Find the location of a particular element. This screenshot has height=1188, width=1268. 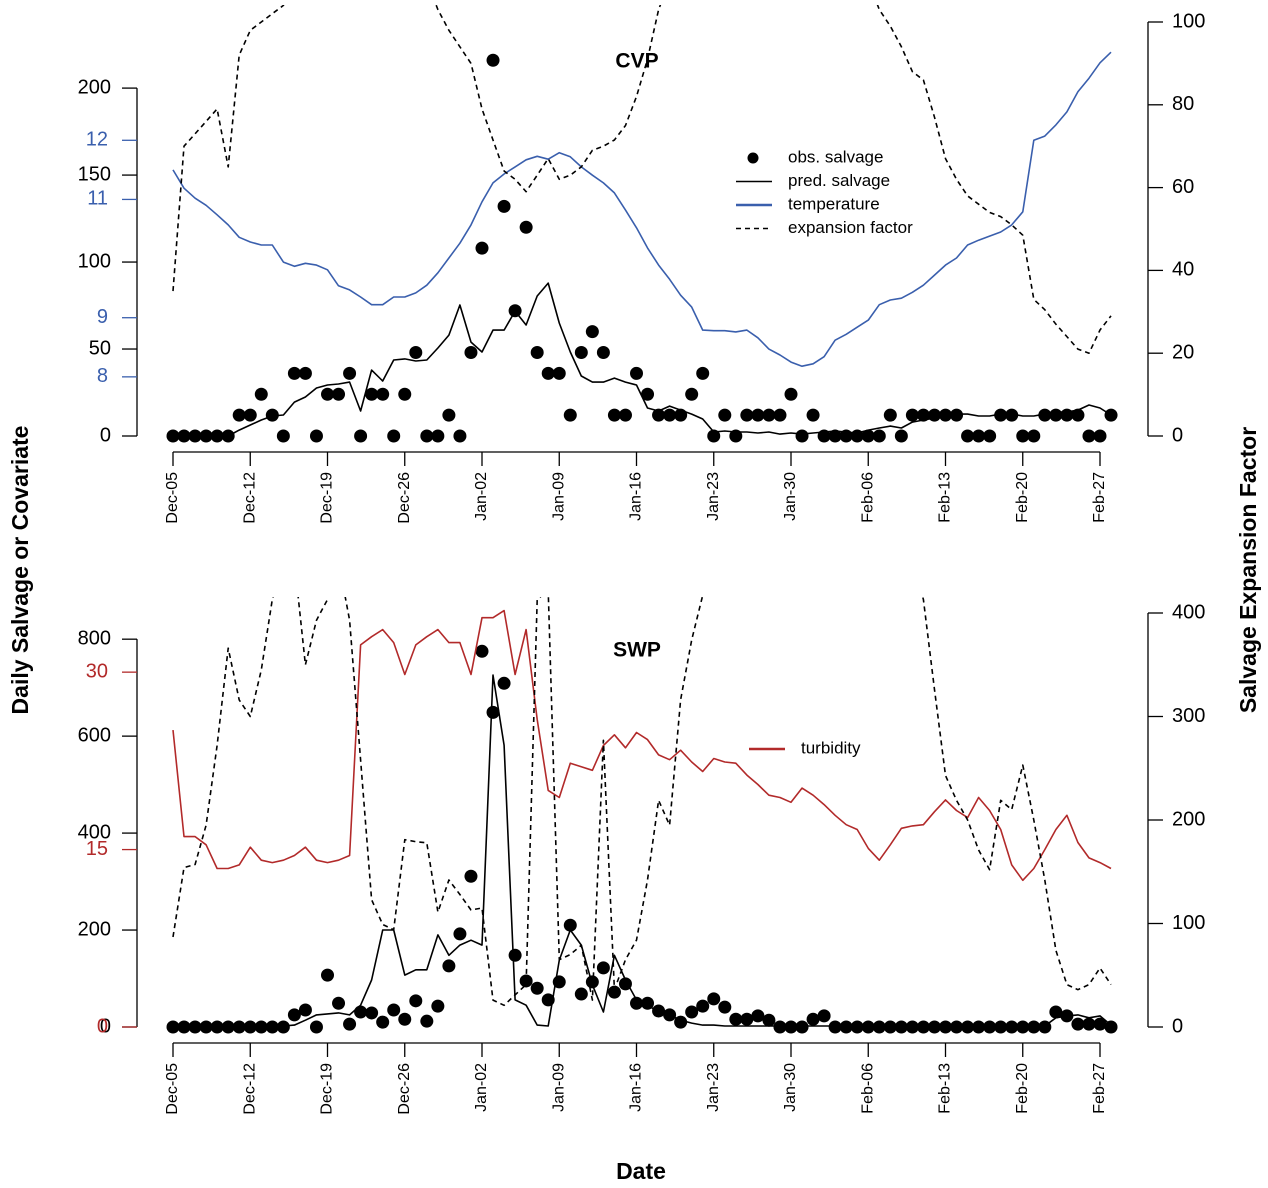

x-tick-label: Jan-30 is located at coordinates (790, 496).